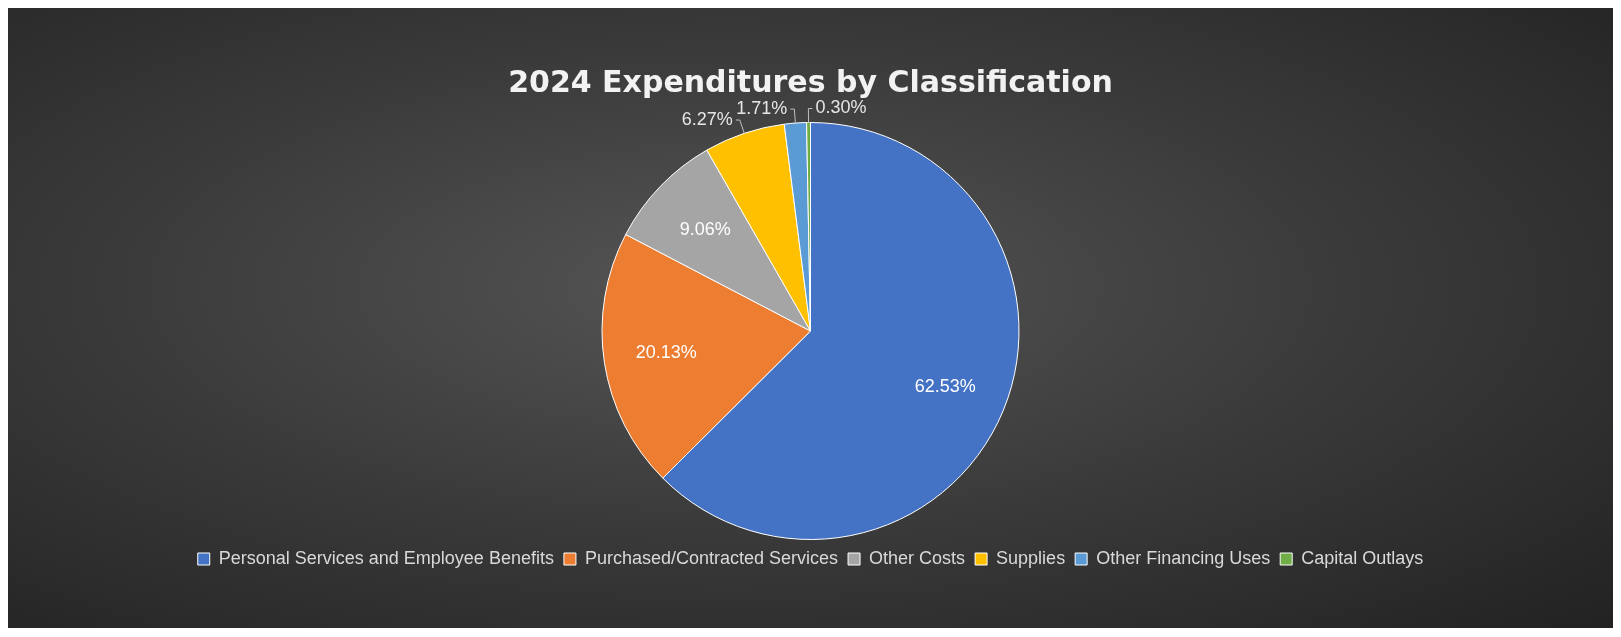 This screenshot has height=637, width=1621. Describe the element at coordinates (705, 228) in the screenshot. I see `data-label: 9.06%` at that location.